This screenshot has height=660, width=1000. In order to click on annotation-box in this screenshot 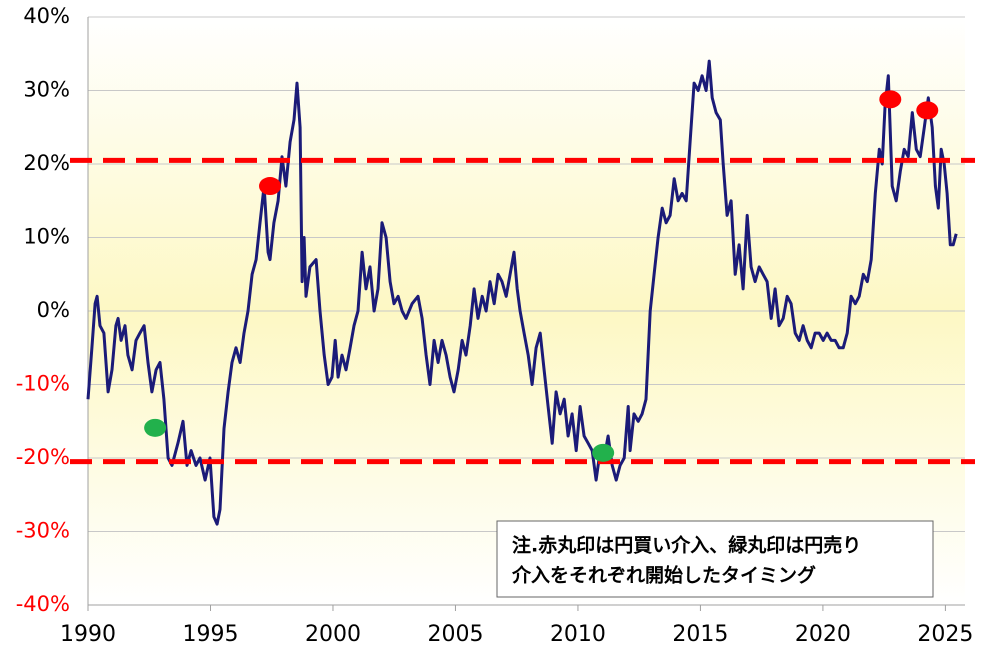, I will do `click(715, 559)`.